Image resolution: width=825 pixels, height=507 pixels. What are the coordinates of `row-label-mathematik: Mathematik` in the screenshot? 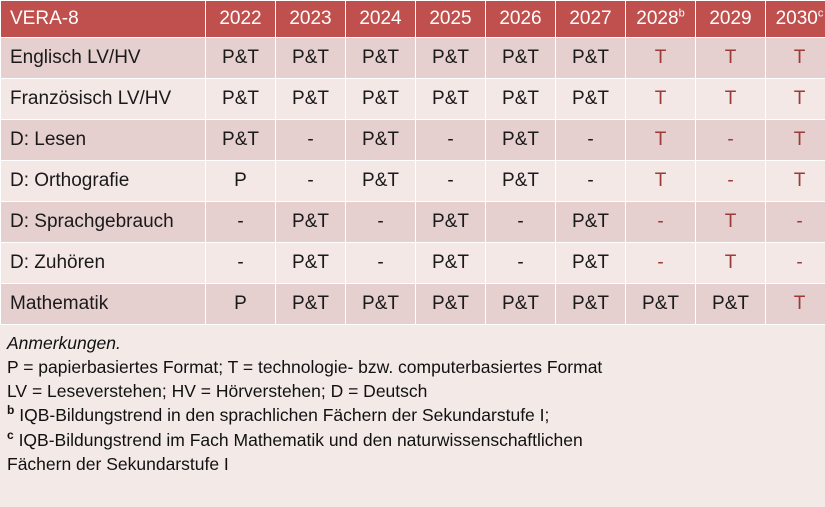 It's located at (103, 304).